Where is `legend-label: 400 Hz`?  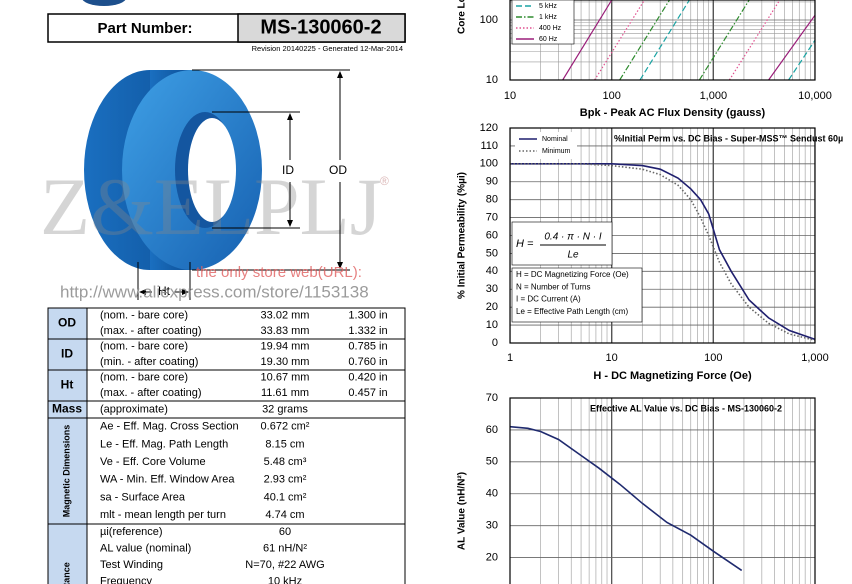 legend-label: 400 Hz is located at coordinates (550, 28).